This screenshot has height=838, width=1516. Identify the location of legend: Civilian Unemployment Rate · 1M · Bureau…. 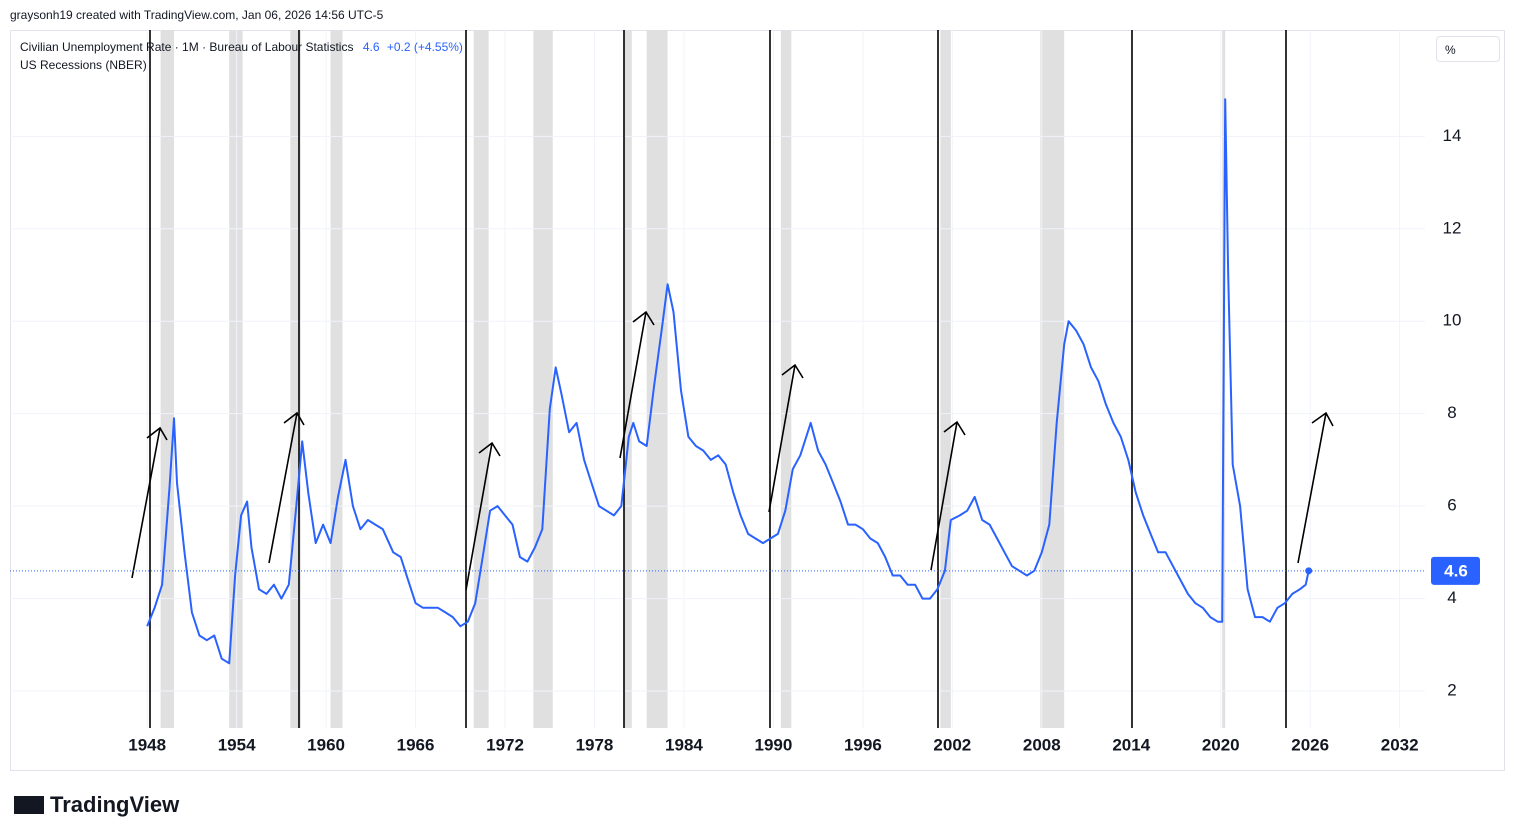
(241, 56).